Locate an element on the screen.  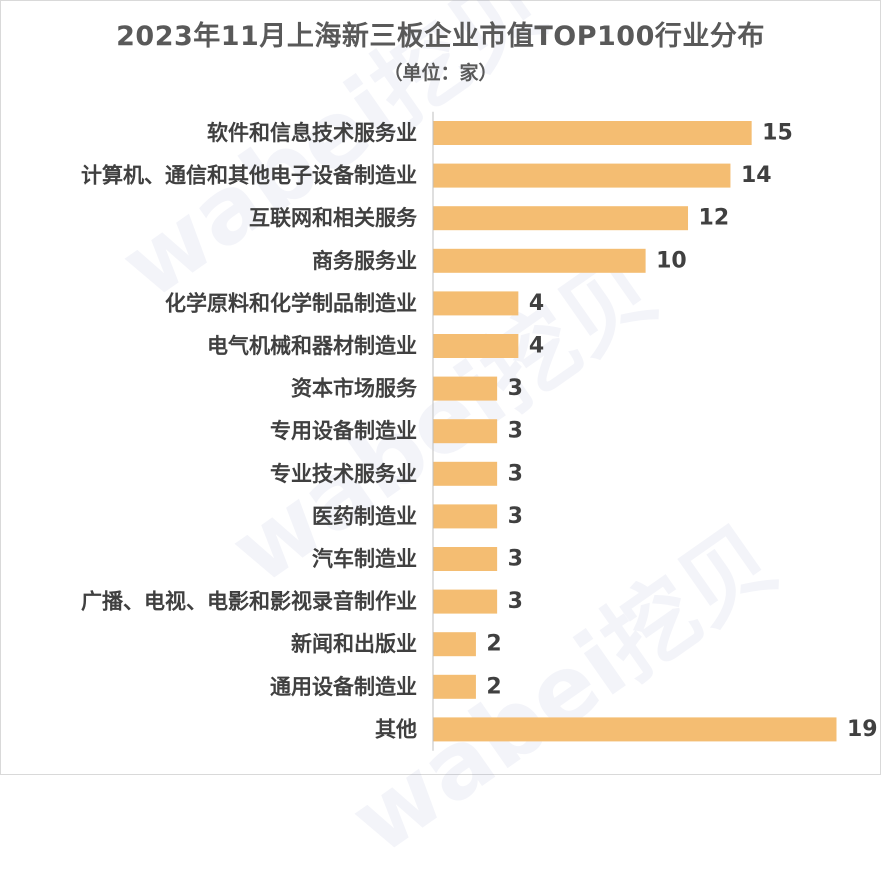
category-label: 计算机、通信和其他电子设备制造业 is located at coordinates (249, 176).